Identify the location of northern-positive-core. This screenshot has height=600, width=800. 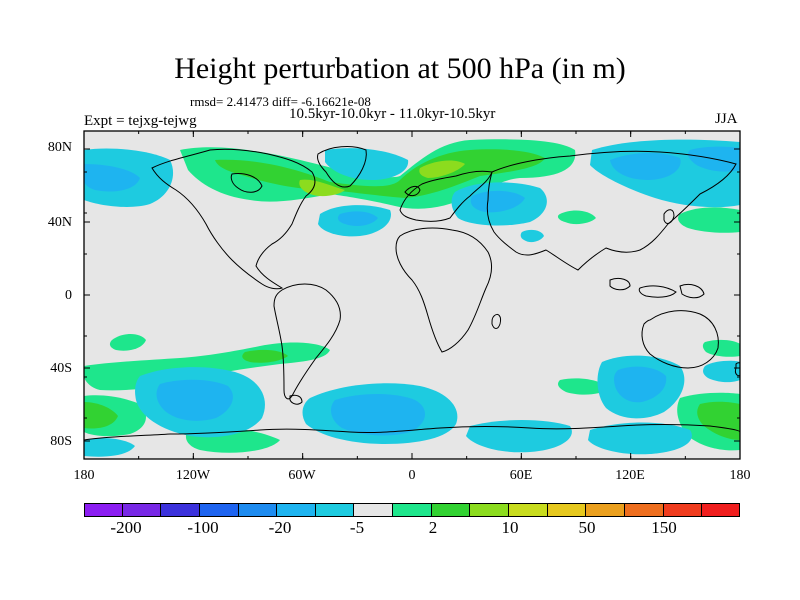
(380, 173).